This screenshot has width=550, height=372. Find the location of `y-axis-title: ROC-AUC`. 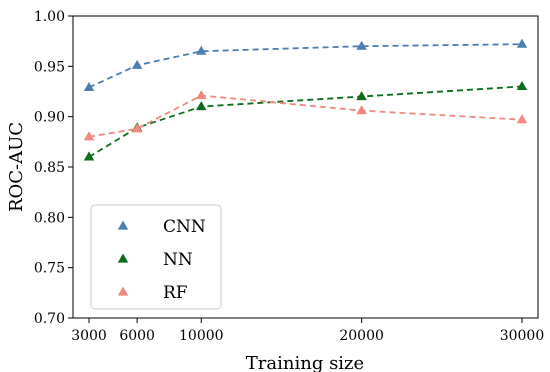

y-axis-title: ROC-AUC is located at coordinates (16, 167).